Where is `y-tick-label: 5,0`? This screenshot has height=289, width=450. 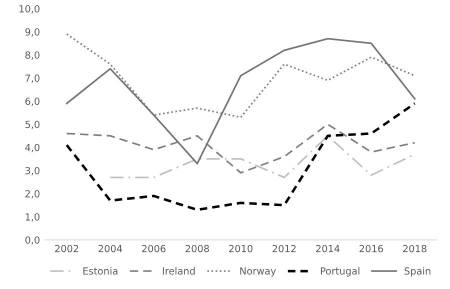 y-tick-label: 5,0 is located at coordinates (32, 125).